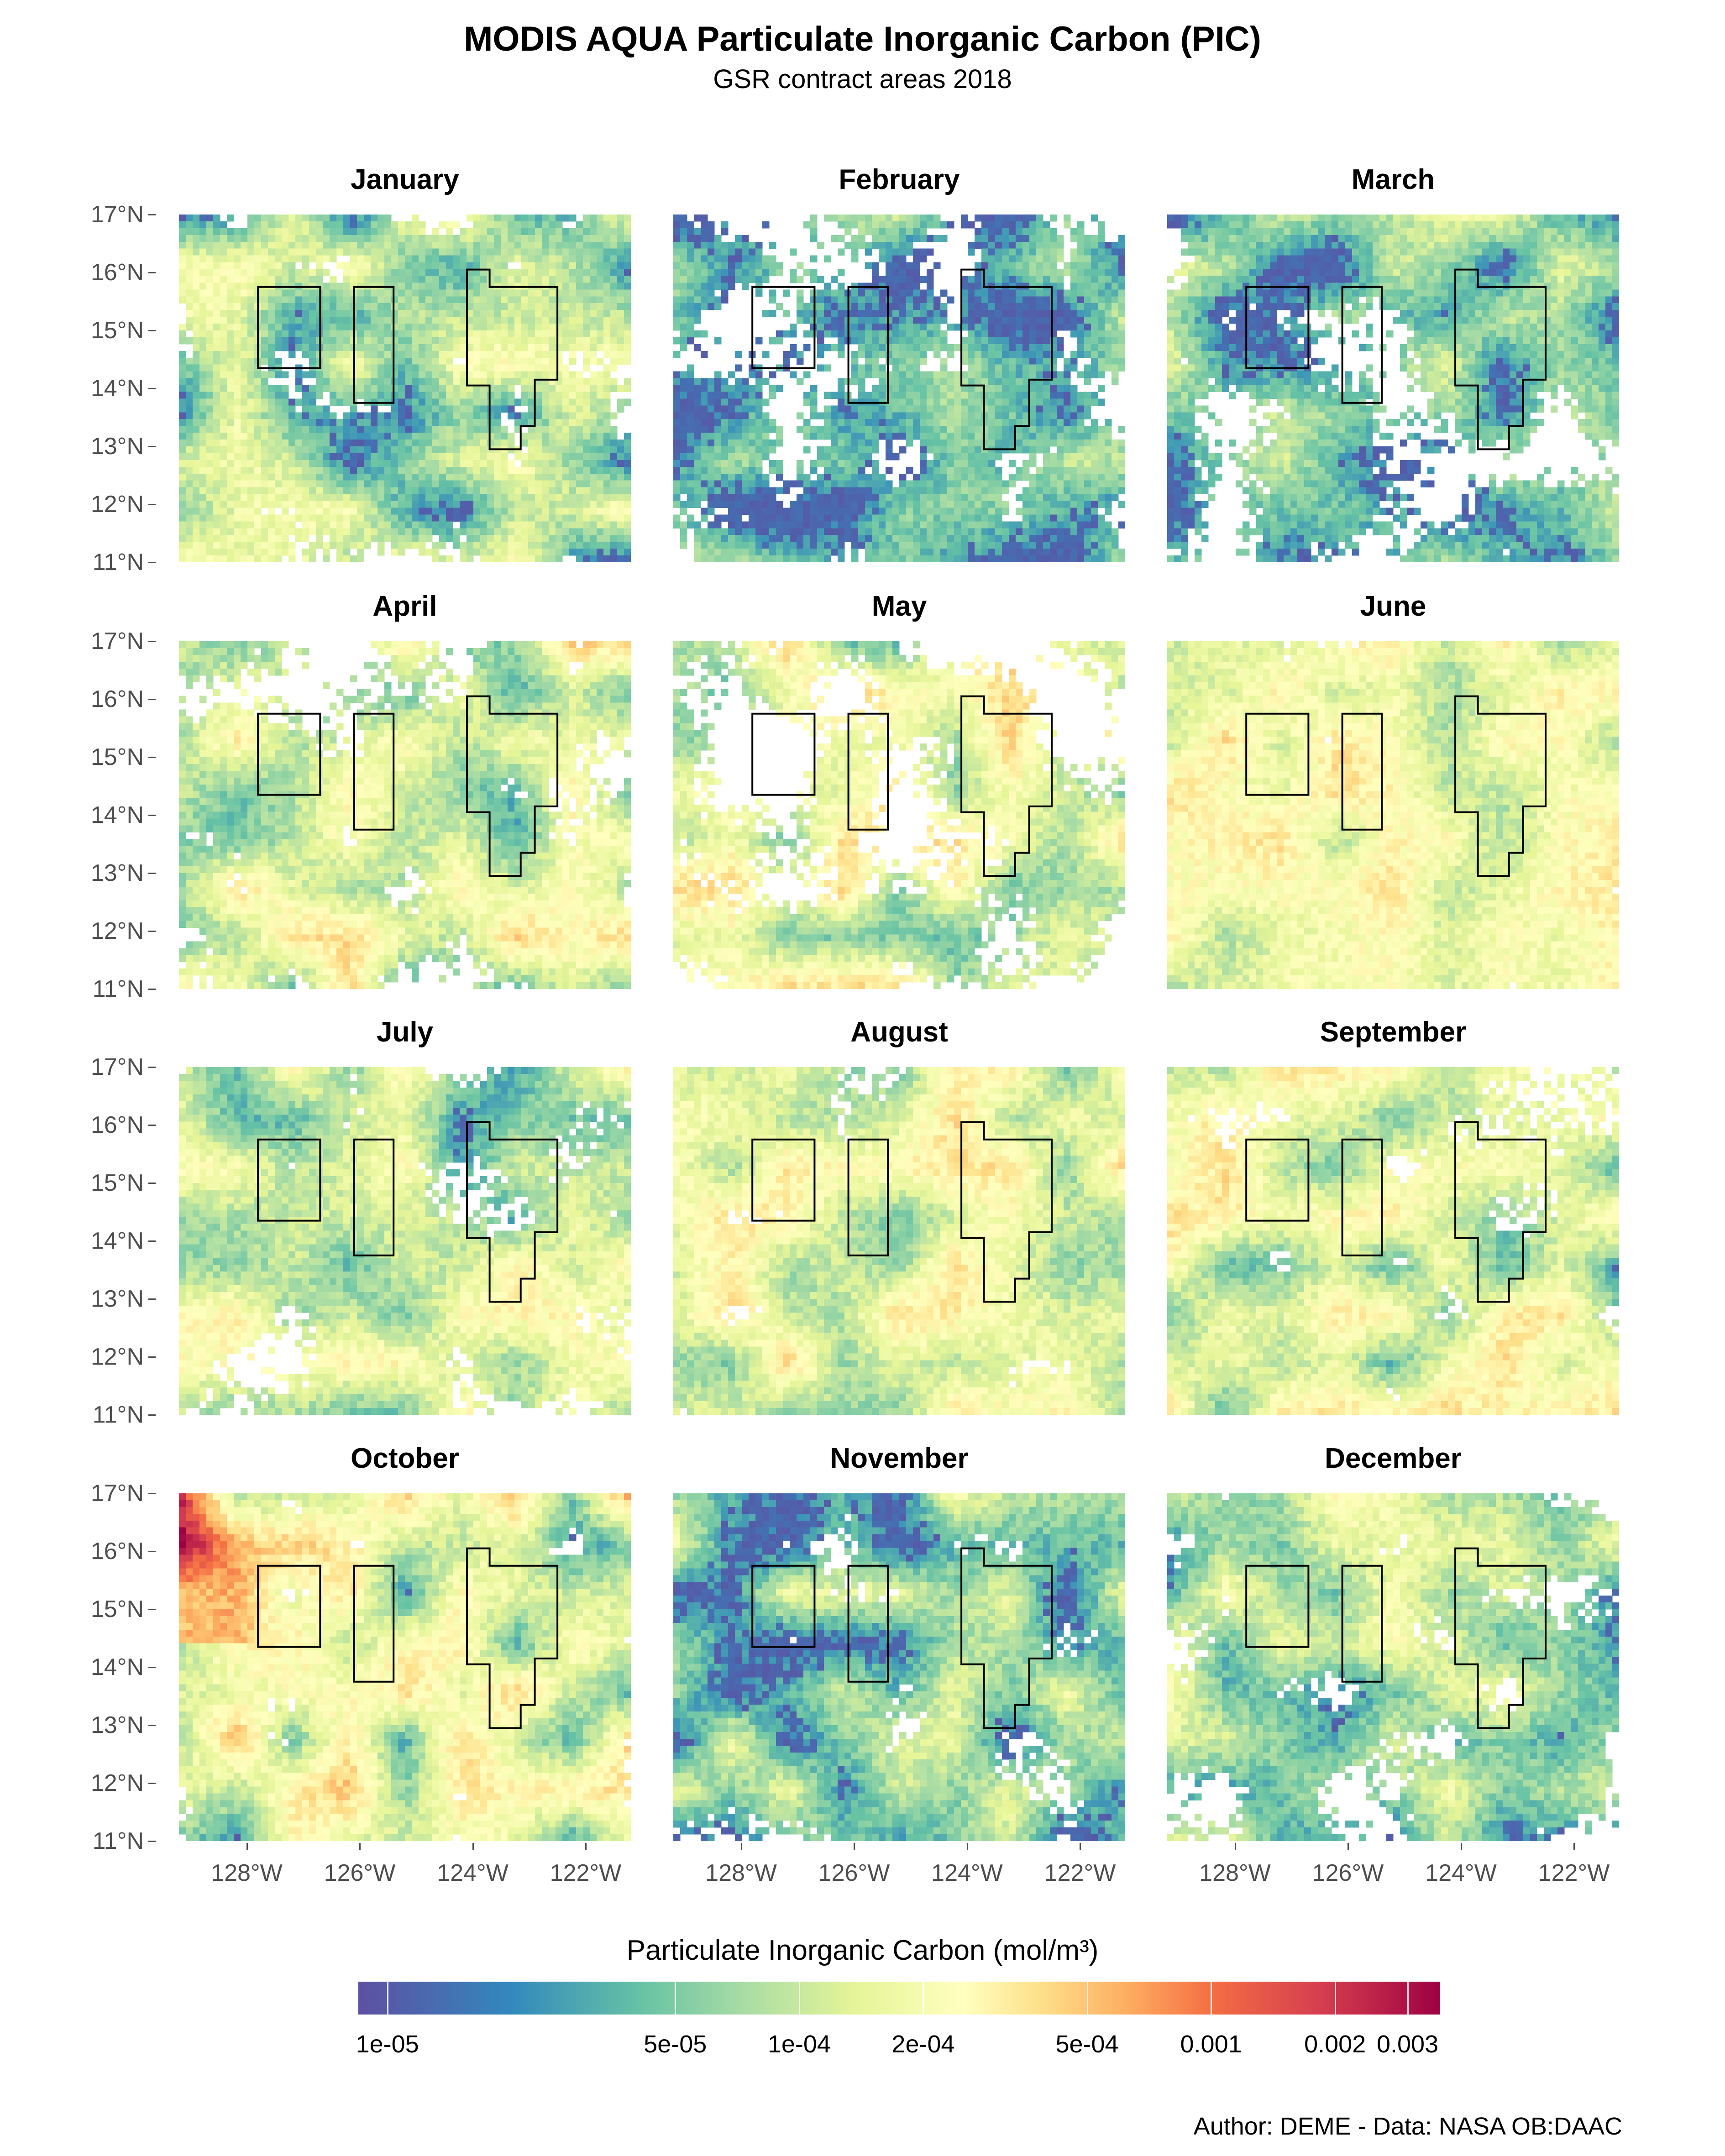 The height and width of the screenshot is (2156, 1725). I want to click on pic-raster-march, so click(1393, 389).